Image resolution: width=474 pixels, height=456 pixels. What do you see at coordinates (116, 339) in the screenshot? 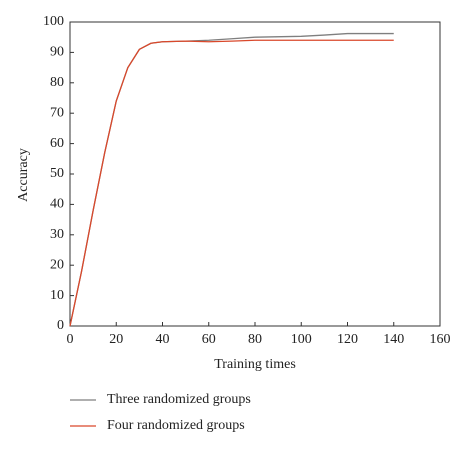
I see `x-tick-label: 20` at bounding box center [116, 339].